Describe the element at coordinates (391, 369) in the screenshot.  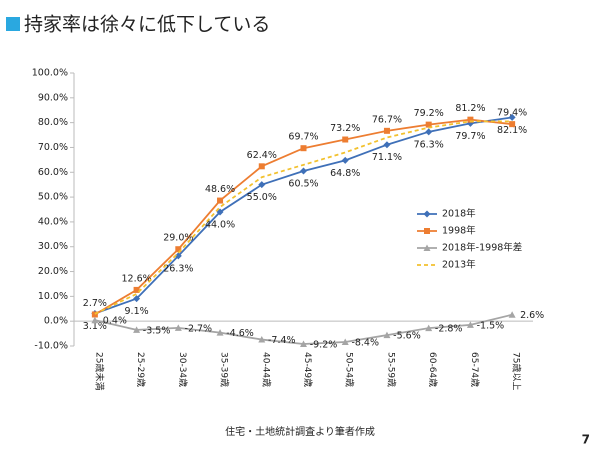
I see `x-tick-label: 55-59歳` at that location.